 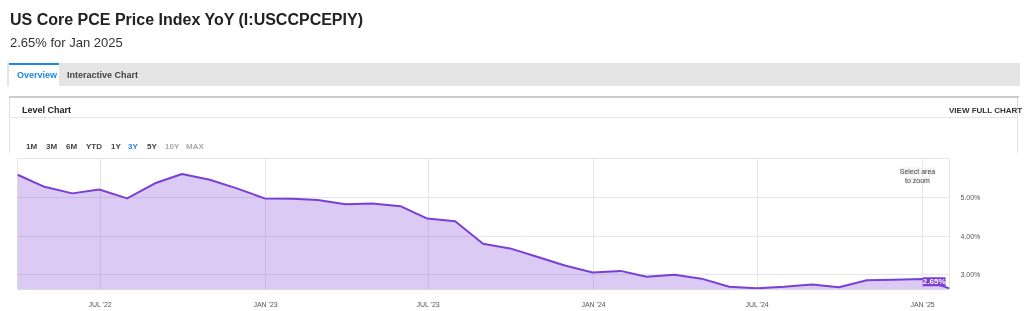 I want to click on text: 5Y, so click(x=152, y=147).